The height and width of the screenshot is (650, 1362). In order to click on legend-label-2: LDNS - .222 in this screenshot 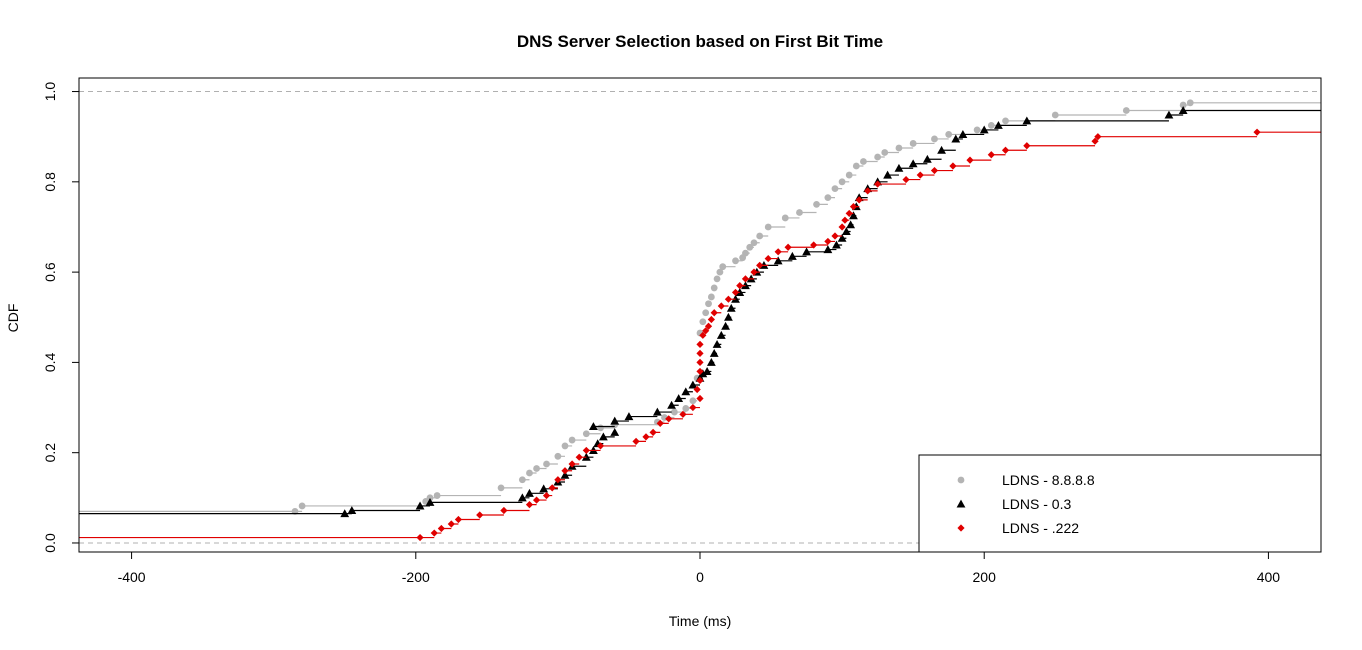, I will do `click(1040, 528)`.